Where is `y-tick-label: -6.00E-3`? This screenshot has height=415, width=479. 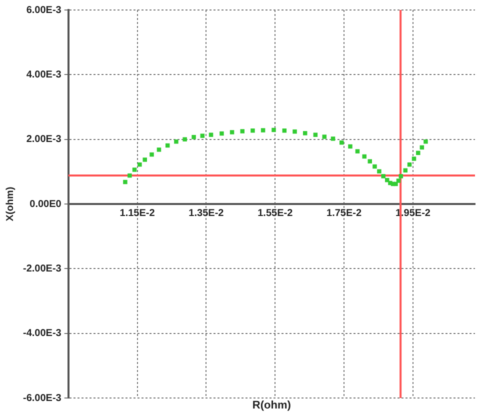
y-tick-label: -6.00E-3 is located at coordinates (42, 398).